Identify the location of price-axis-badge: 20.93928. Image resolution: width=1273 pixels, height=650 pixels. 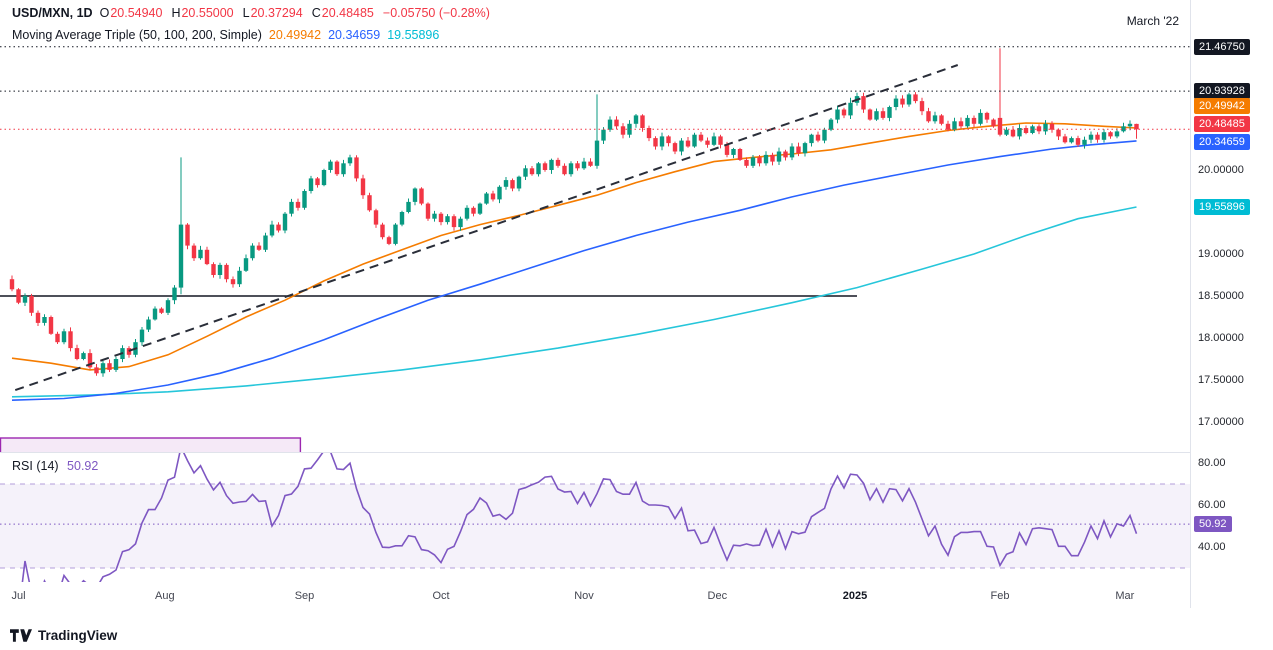
(1222, 91).